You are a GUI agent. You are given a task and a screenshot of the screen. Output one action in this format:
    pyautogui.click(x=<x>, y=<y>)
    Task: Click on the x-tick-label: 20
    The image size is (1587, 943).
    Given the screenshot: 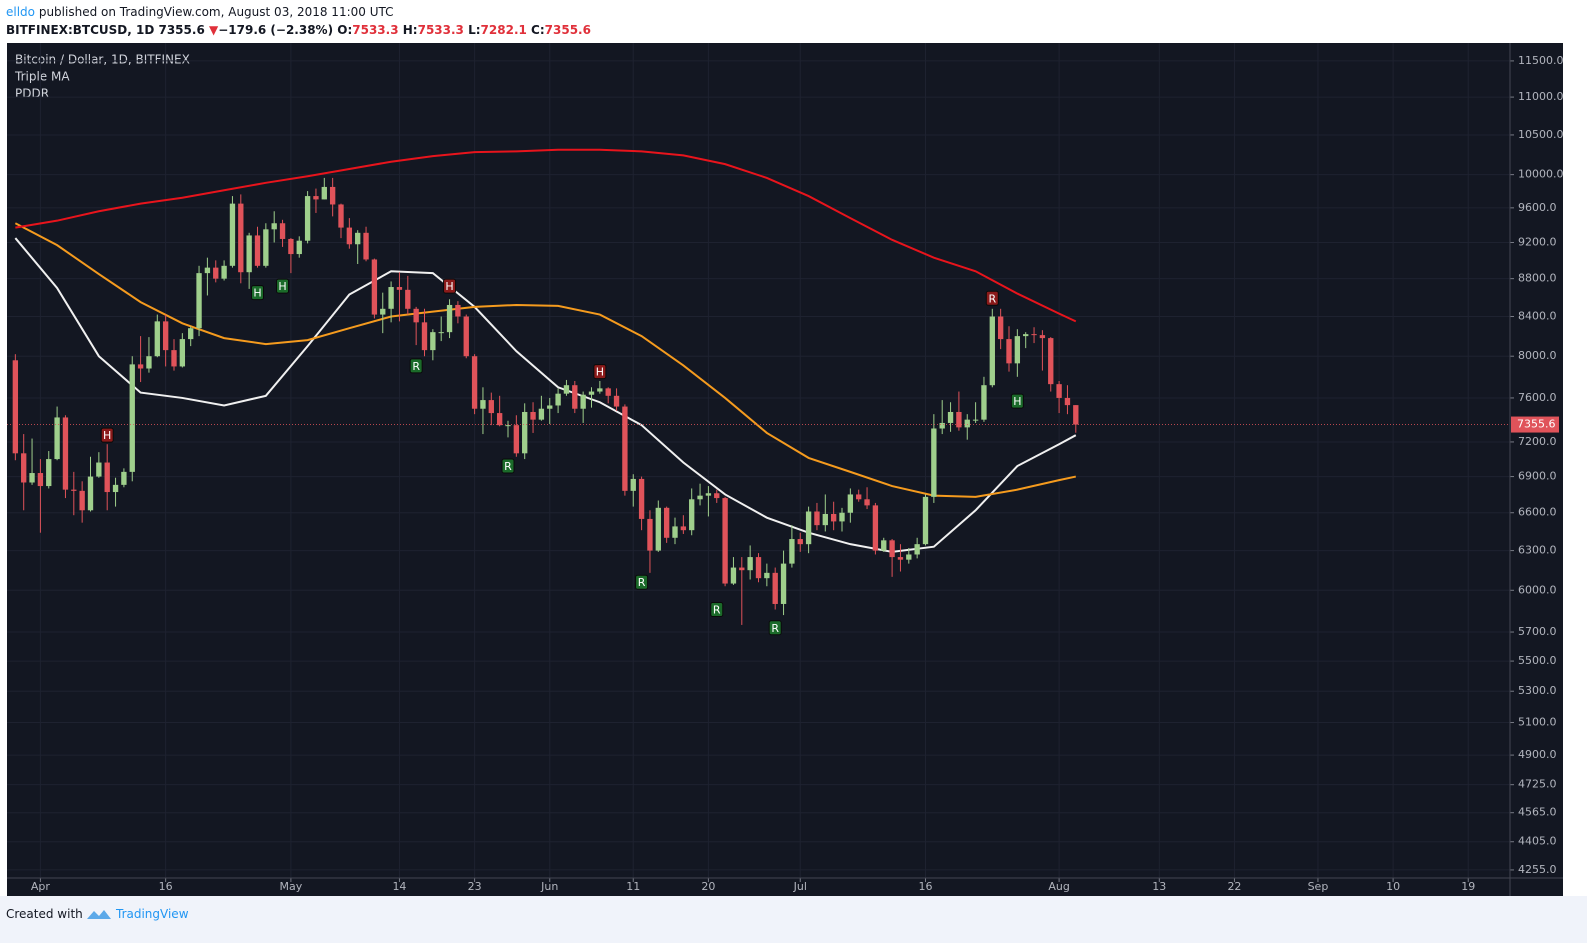 What is the action you would take?
    pyautogui.click(x=708, y=886)
    